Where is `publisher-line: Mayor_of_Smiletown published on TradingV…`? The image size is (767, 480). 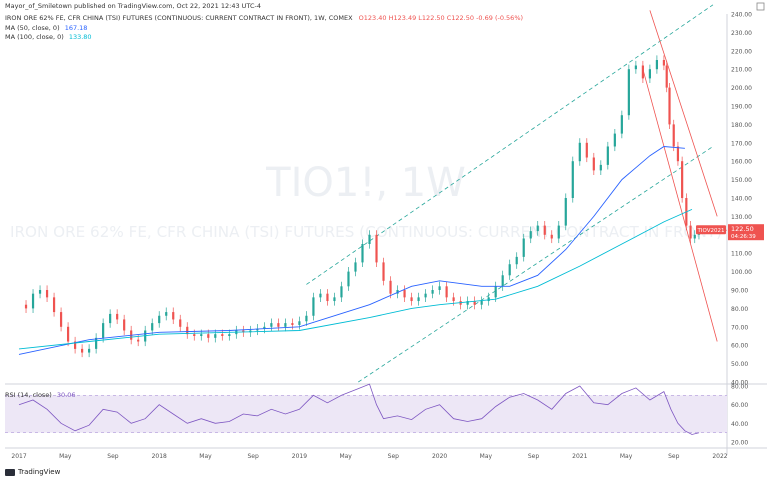 publisher-line: Mayor_of_Smiletown published on TradingV… is located at coordinates (133, 6).